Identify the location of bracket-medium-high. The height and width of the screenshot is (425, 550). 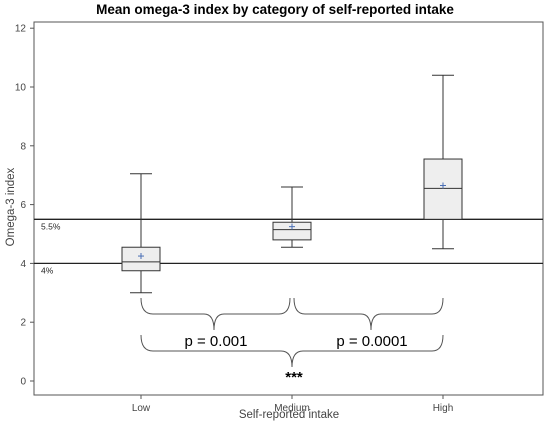
(368, 314).